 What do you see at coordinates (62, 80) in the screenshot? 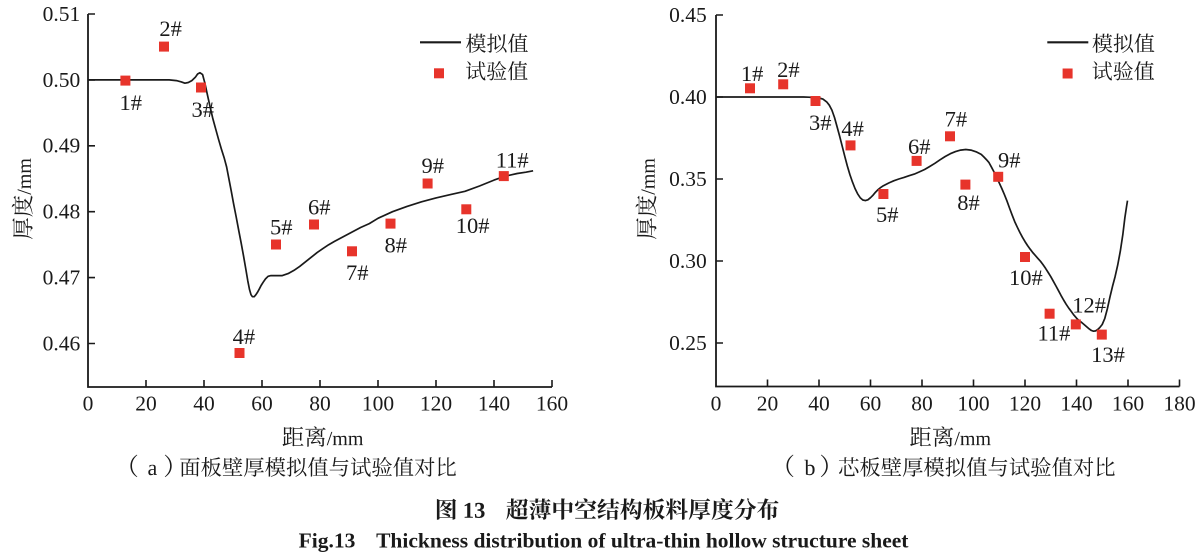
I see `svg-text: 0.50` at bounding box center [62, 80].